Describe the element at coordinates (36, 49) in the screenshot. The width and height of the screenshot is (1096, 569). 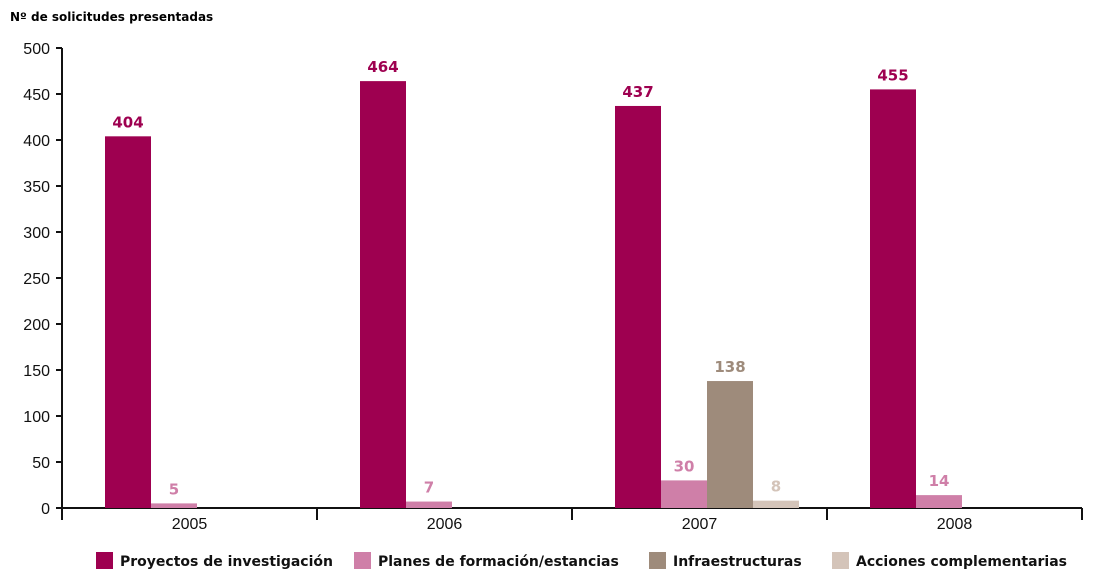
I see `y-tick-label: 500` at that location.